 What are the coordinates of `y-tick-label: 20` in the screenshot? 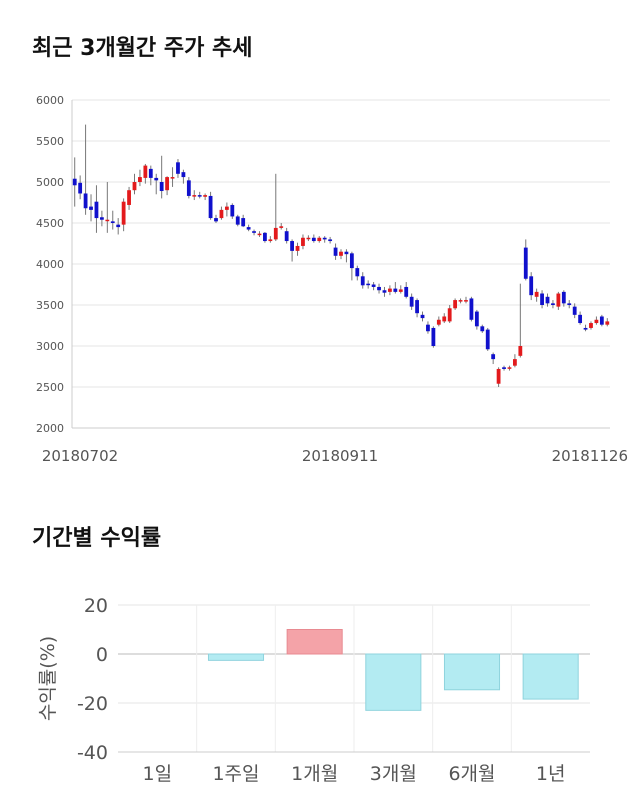 It's located at (96, 606).